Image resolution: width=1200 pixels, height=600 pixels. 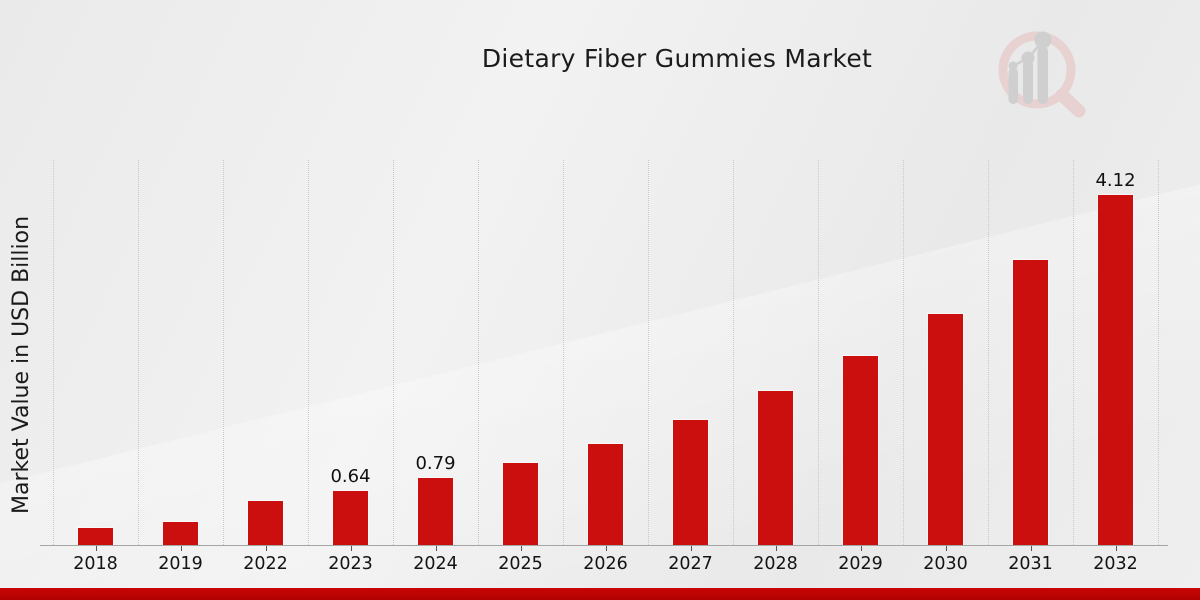 What do you see at coordinates (435, 463) in the screenshot?
I see `data-label-2024: 0.79` at bounding box center [435, 463].